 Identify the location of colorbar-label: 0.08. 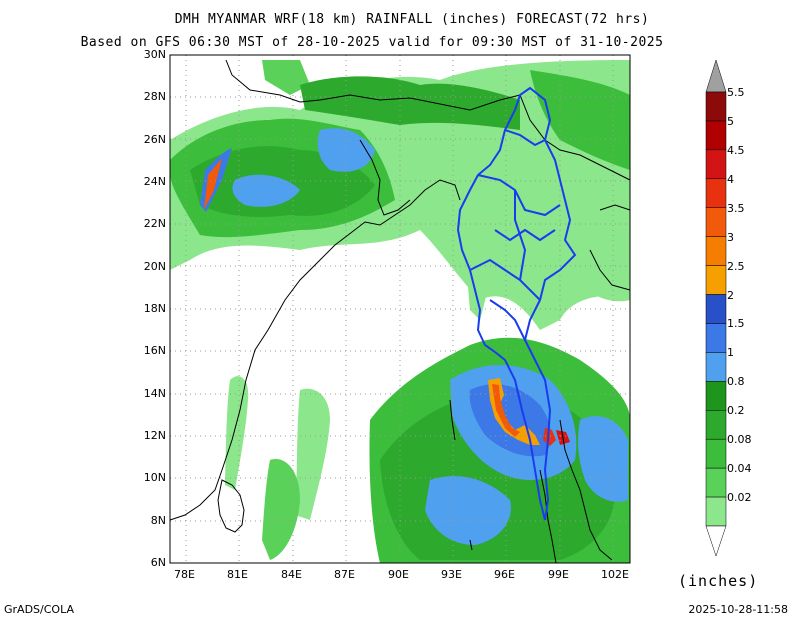
(739, 440).